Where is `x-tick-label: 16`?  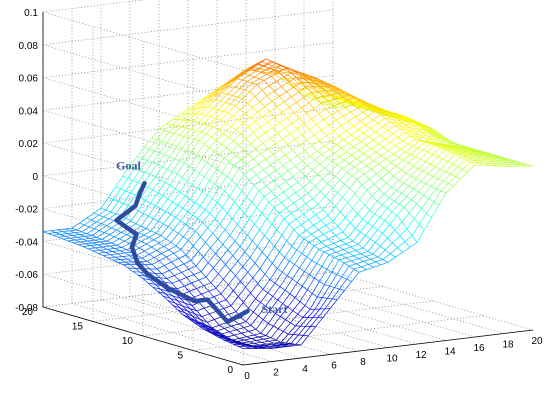
x-tick-label: 16 is located at coordinates (479, 348).